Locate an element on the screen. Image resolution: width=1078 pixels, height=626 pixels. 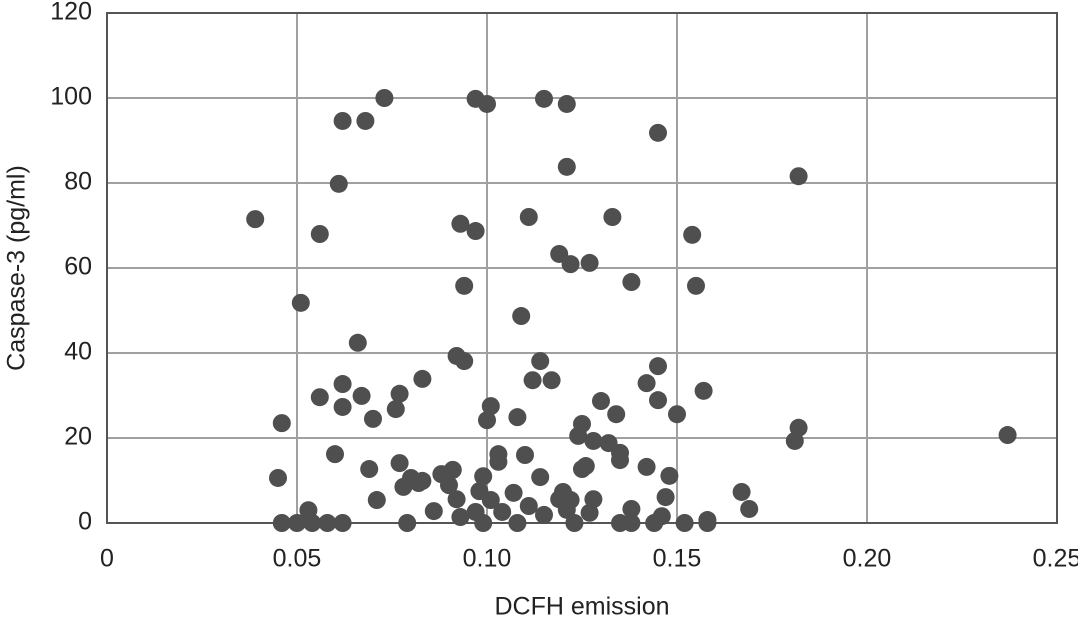
y-tick-label: 100 is located at coordinates (71, 97).